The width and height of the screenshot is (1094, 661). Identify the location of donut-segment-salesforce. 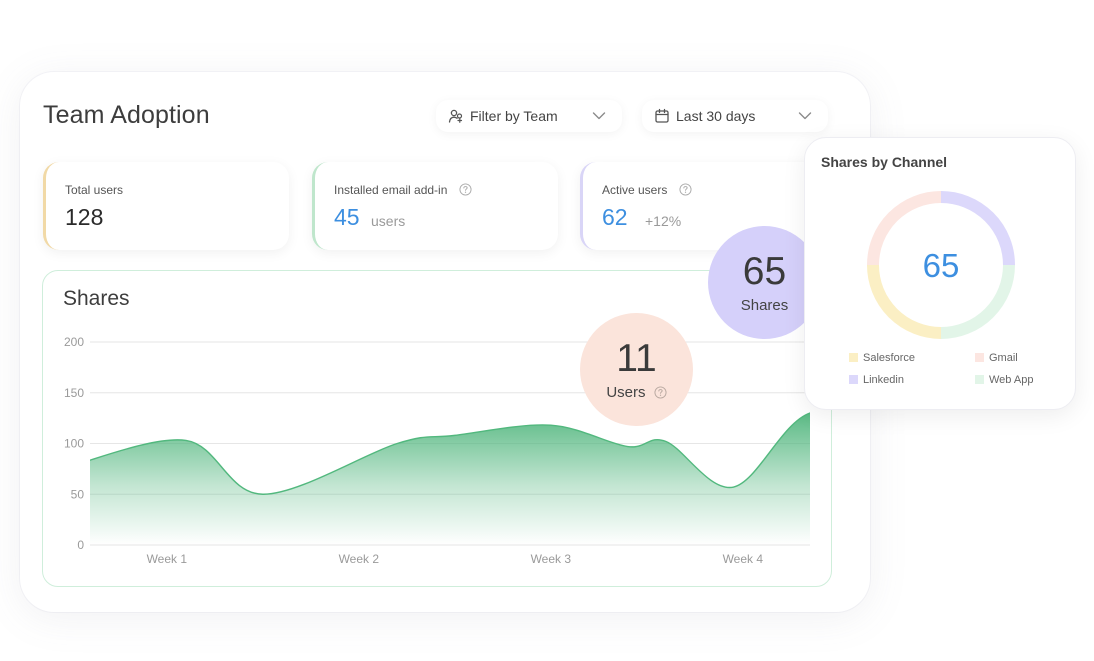
(904, 301).